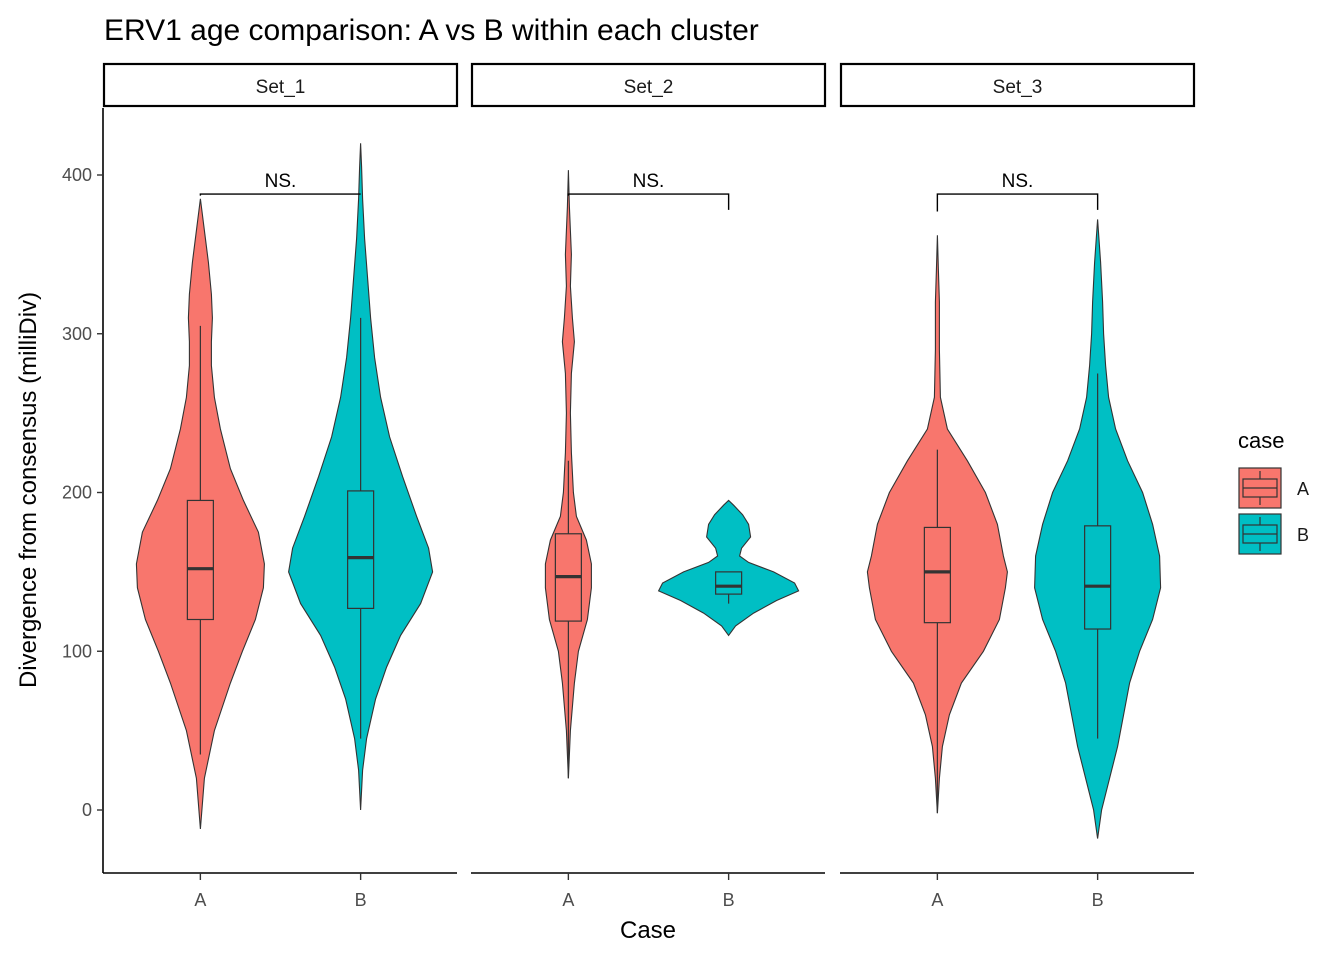 The image size is (1344, 960). What do you see at coordinates (77, 493) in the screenshot?
I see `y-tick-label: 200` at bounding box center [77, 493].